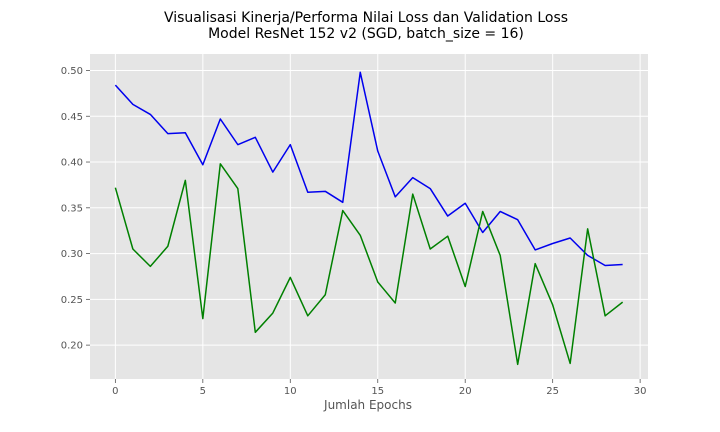 The width and height of the screenshot is (720, 432). Describe the element at coordinates (552, 391) in the screenshot. I see `x-tick-label: 25` at that location.